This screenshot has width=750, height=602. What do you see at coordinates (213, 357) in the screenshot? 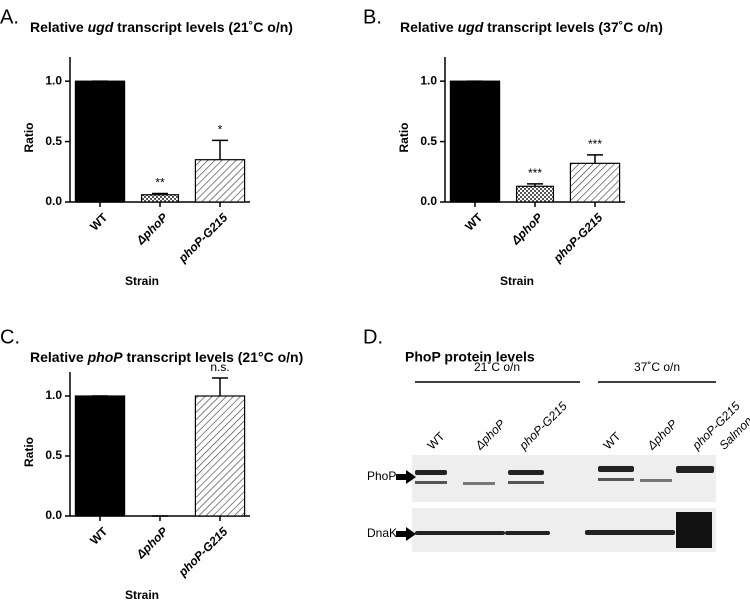
I see `title-part: transcript levels (21°C o/n)` at bounding box center [213, 357].